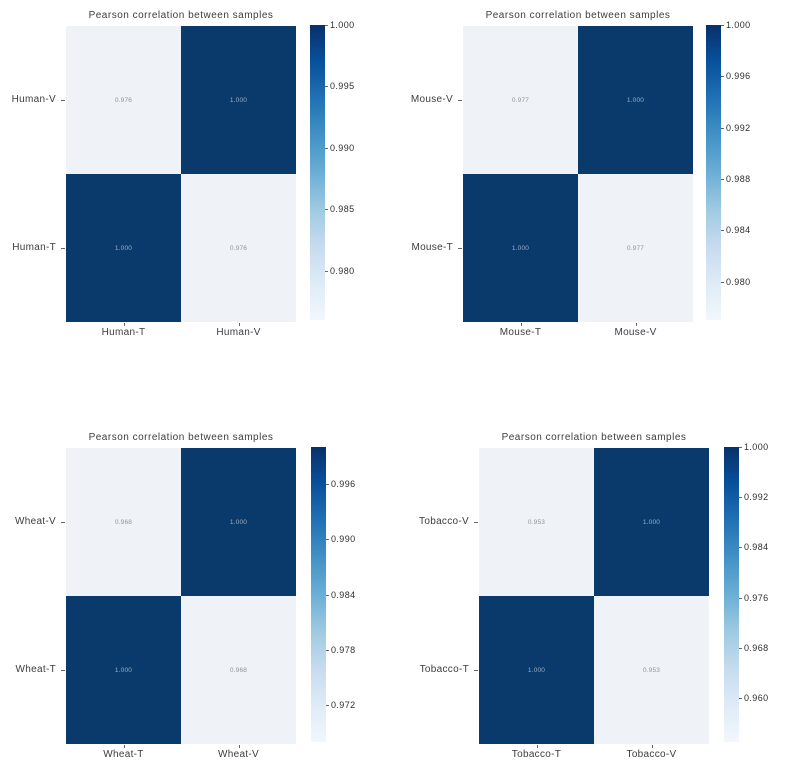  What do you see at coordinates (342, 209) in the screenshot?
I see `colorbar-tick-label: 0.985` at bounding box center [342, 209].